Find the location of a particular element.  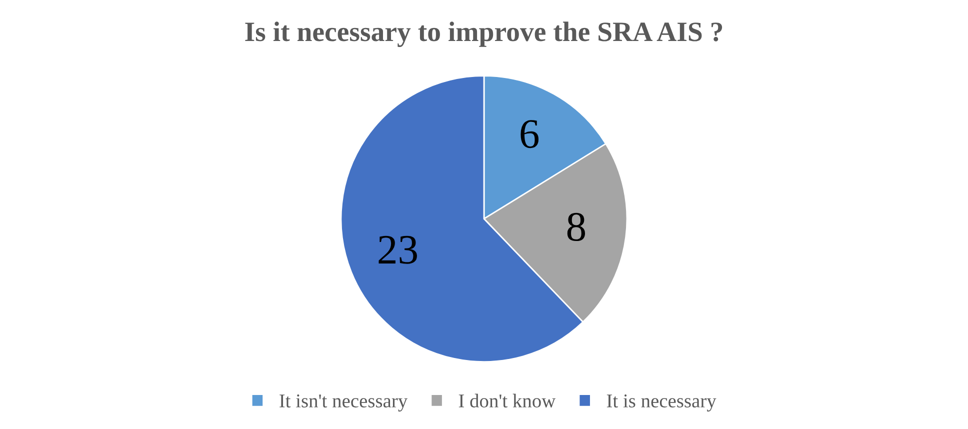

legend-label: I don't know is located at coordinates (507, 401).